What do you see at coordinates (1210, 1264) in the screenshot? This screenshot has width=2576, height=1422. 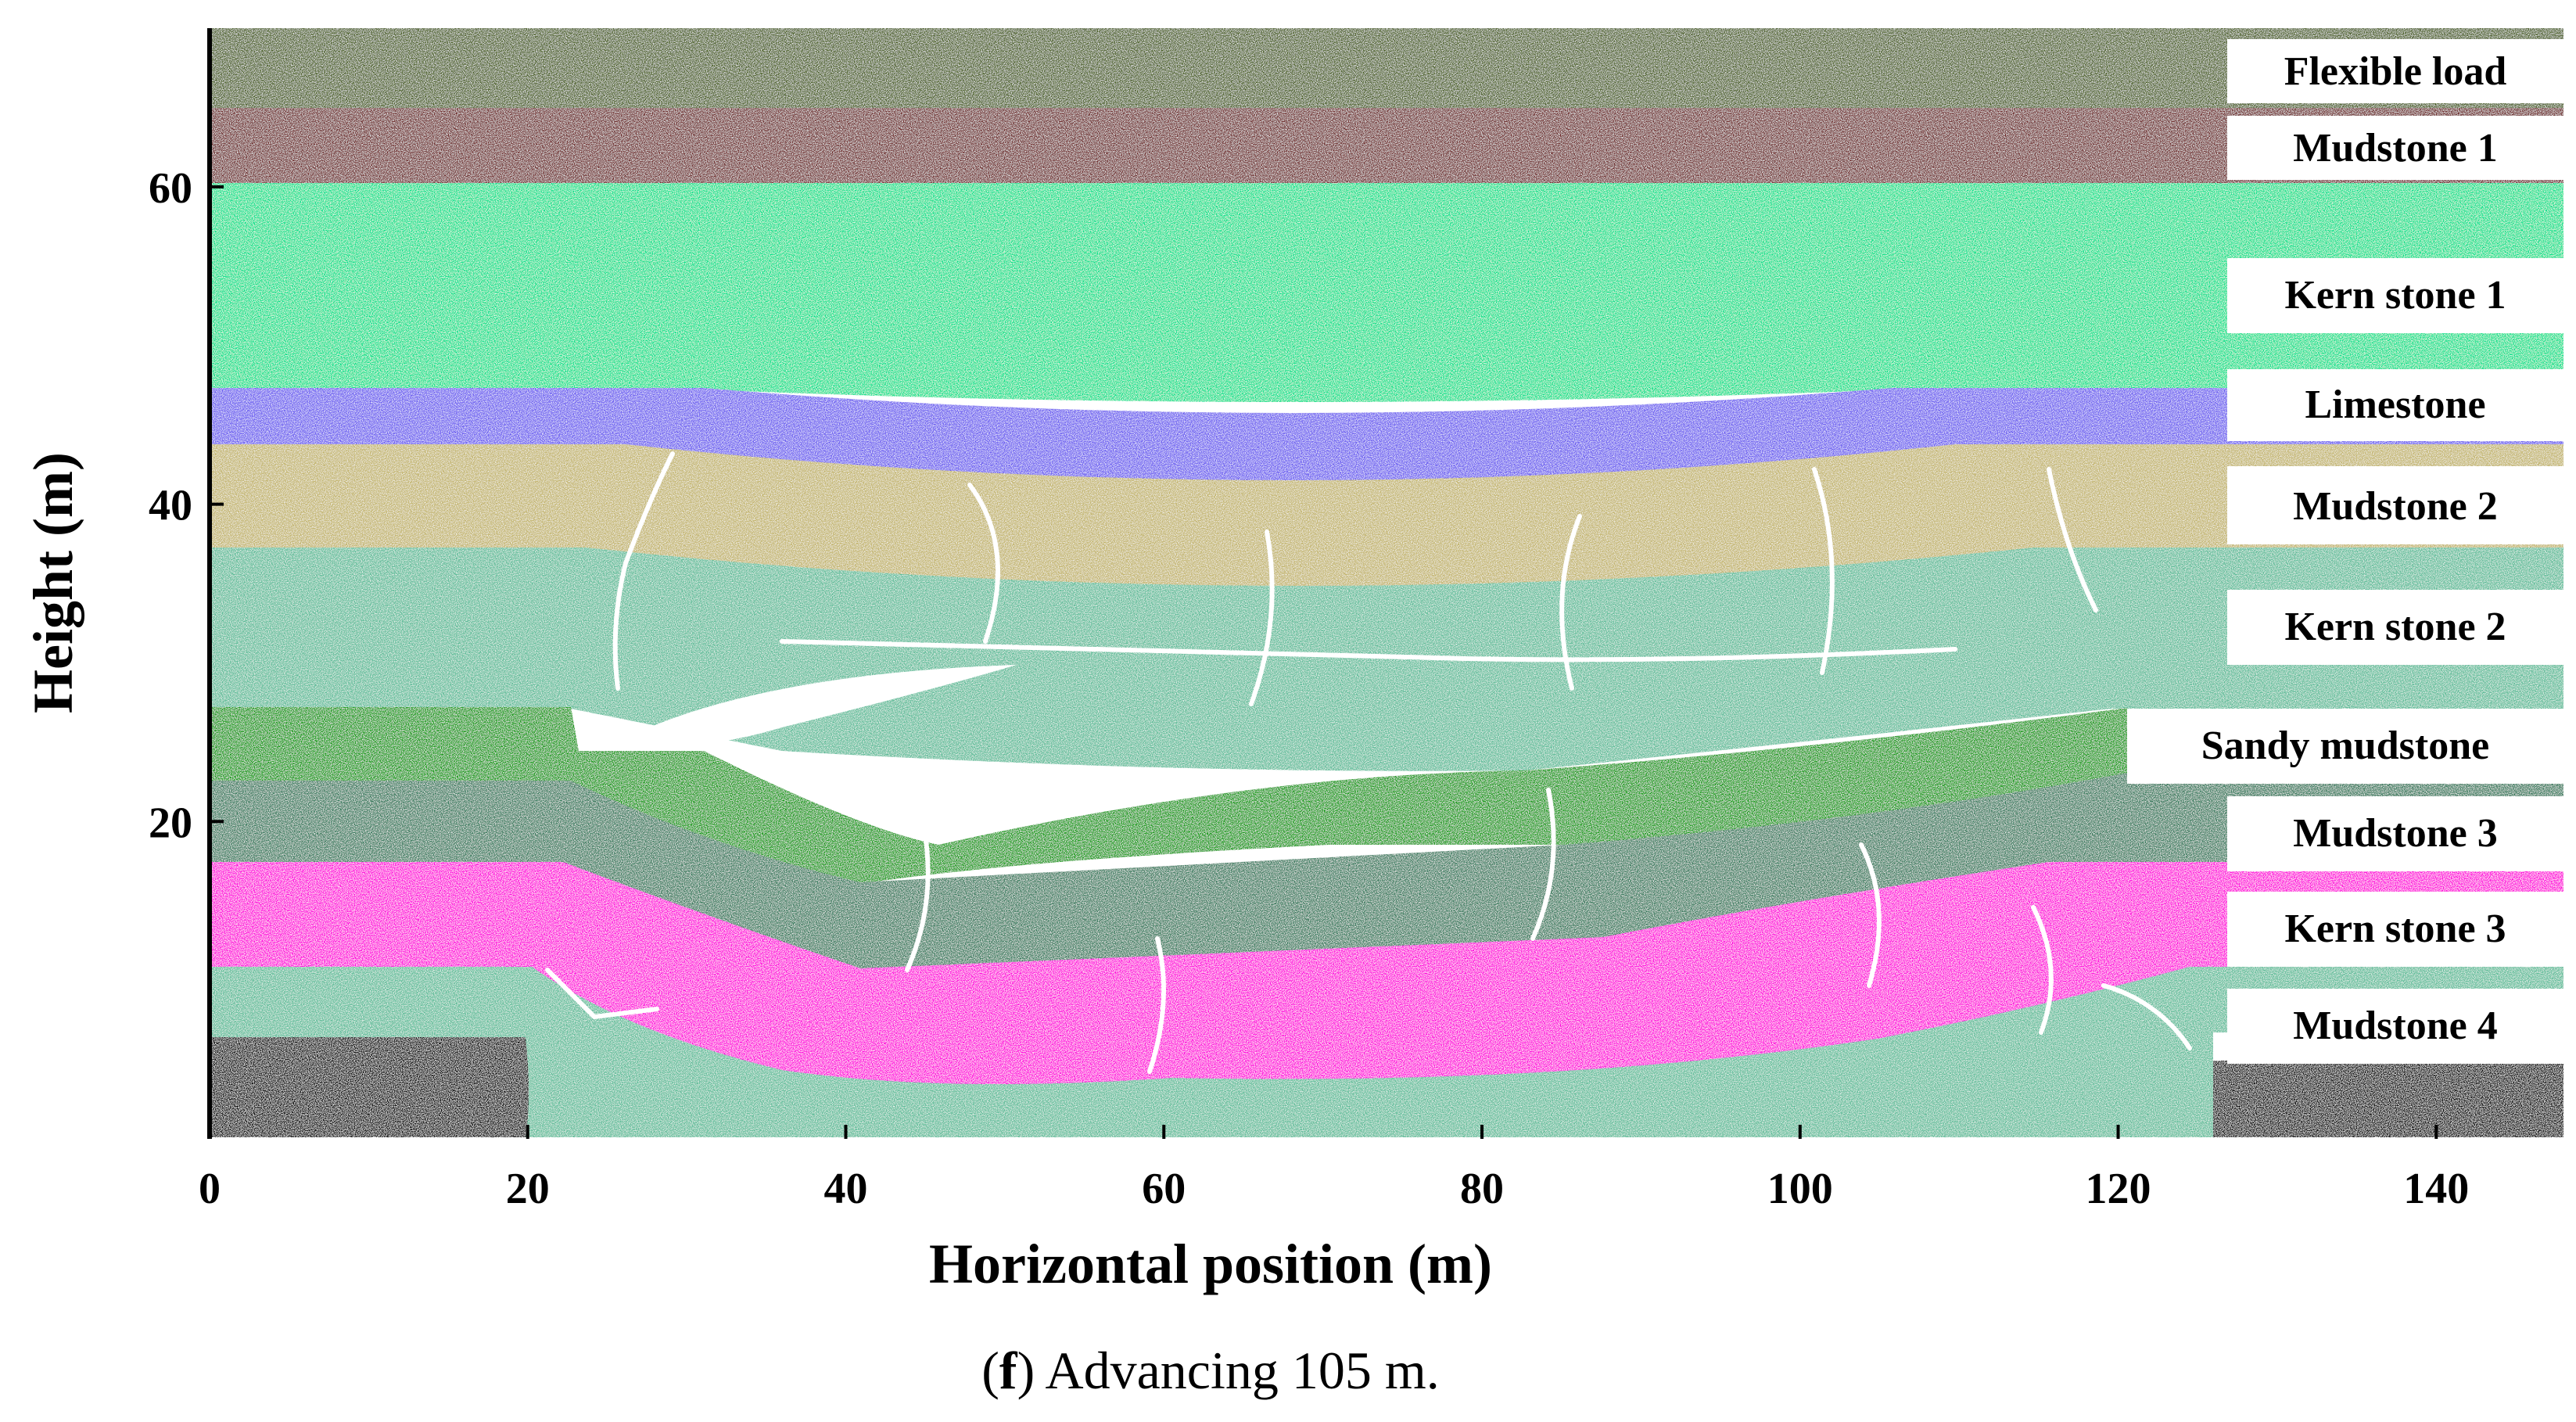 I see `x-axis-title: Horizontal position (m)` at bounding box center [1210, 1264].